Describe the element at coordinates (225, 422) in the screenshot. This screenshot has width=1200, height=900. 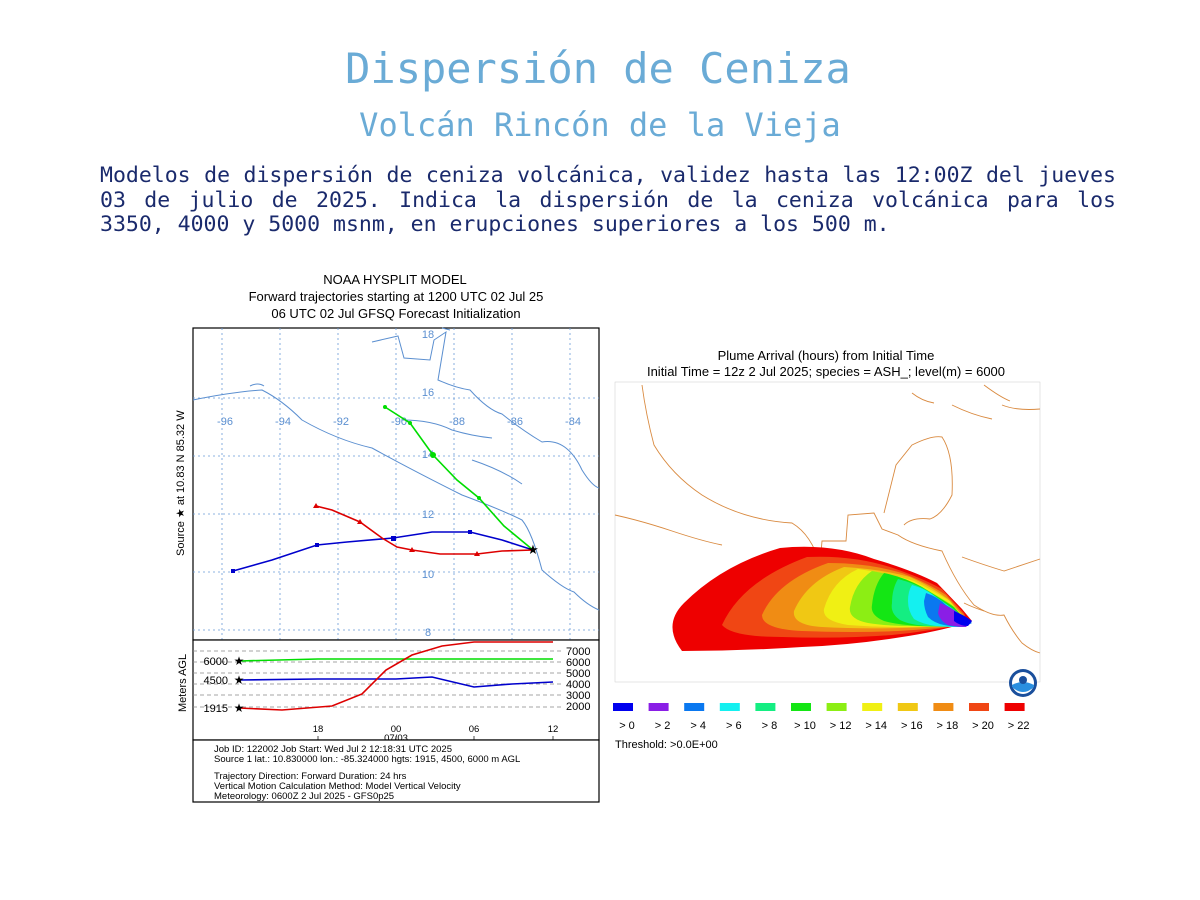
I see `lon-label-96: -96` at that location.